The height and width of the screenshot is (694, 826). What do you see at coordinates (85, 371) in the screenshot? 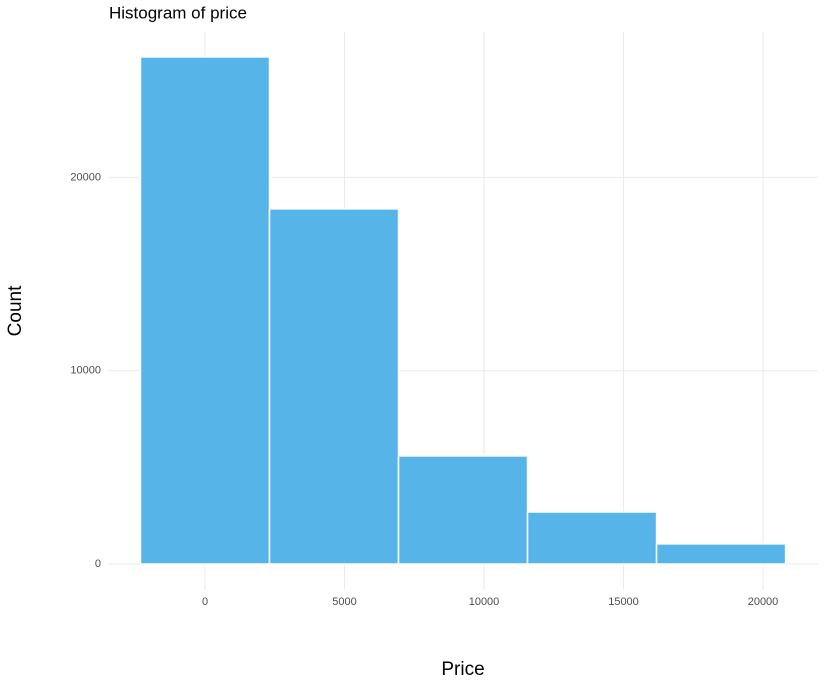
I see `y-tick-label: 10000` at bounding box center [85, 371].